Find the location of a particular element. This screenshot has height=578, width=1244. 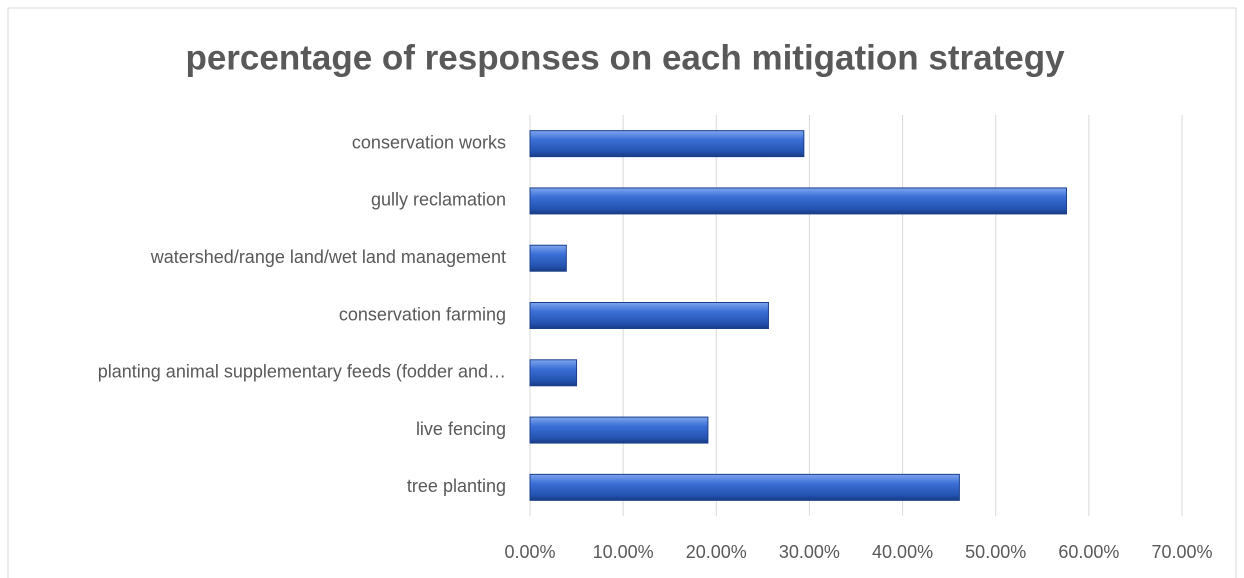

x-tick-label: 40.00% is located at coordinates (902, 552).